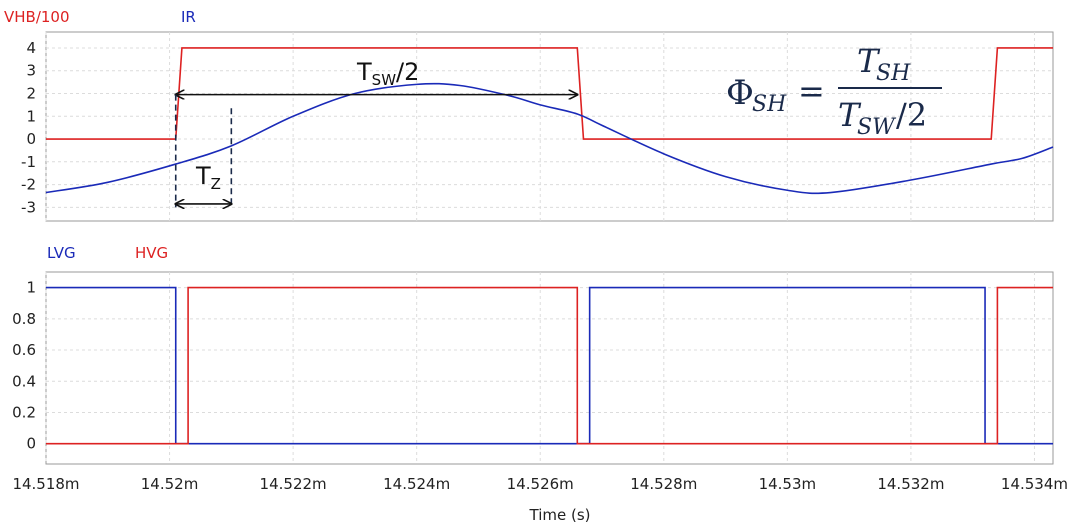 The image size is (1073, 527). I want to click on y-tick-label: -1, so click(28, 162).